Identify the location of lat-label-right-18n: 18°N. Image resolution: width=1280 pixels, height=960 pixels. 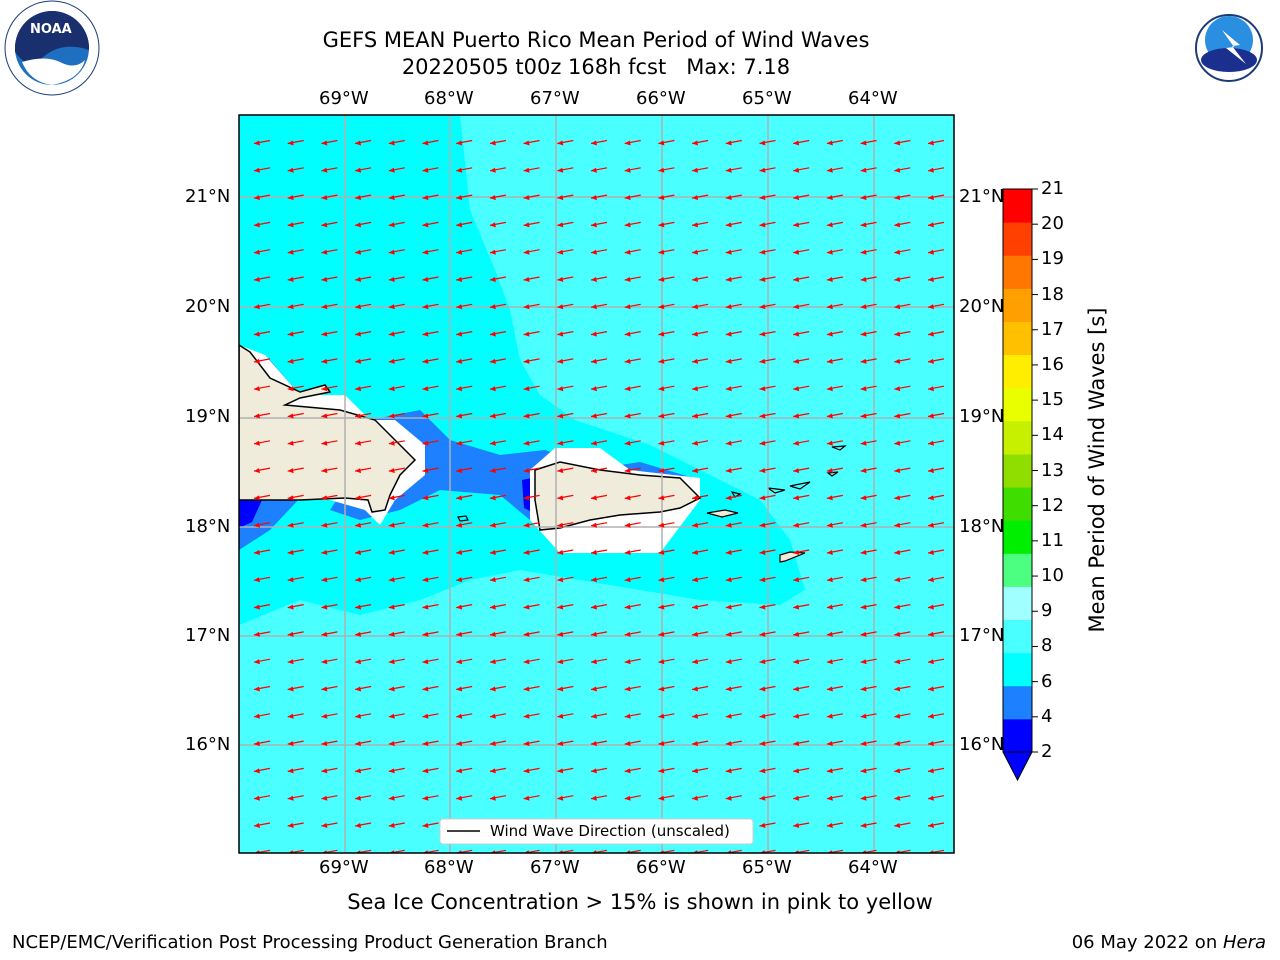
(982, 526).